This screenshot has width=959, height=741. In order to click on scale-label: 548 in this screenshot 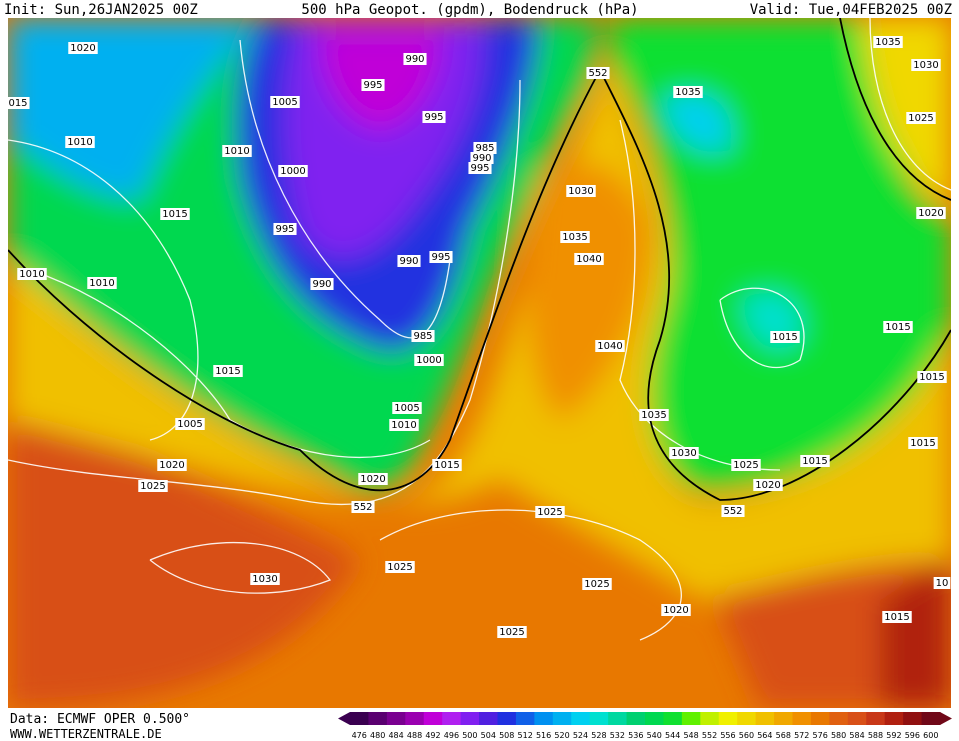, I will do `click(690, 735)`.